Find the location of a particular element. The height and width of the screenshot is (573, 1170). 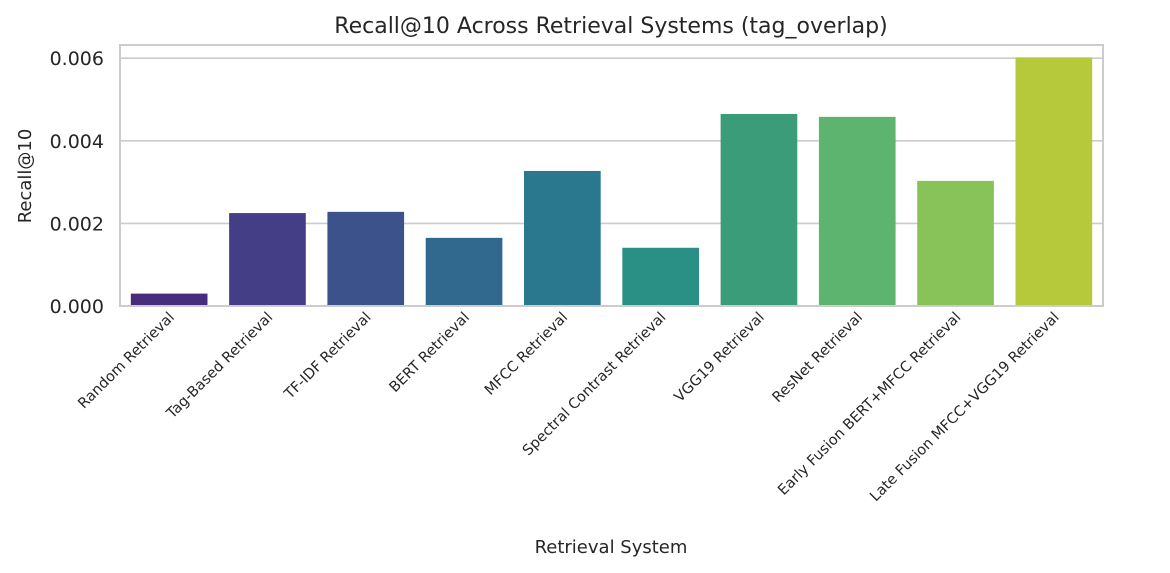

x-tick-label: ResNet Retrieval is located at coordinates (818, 358).